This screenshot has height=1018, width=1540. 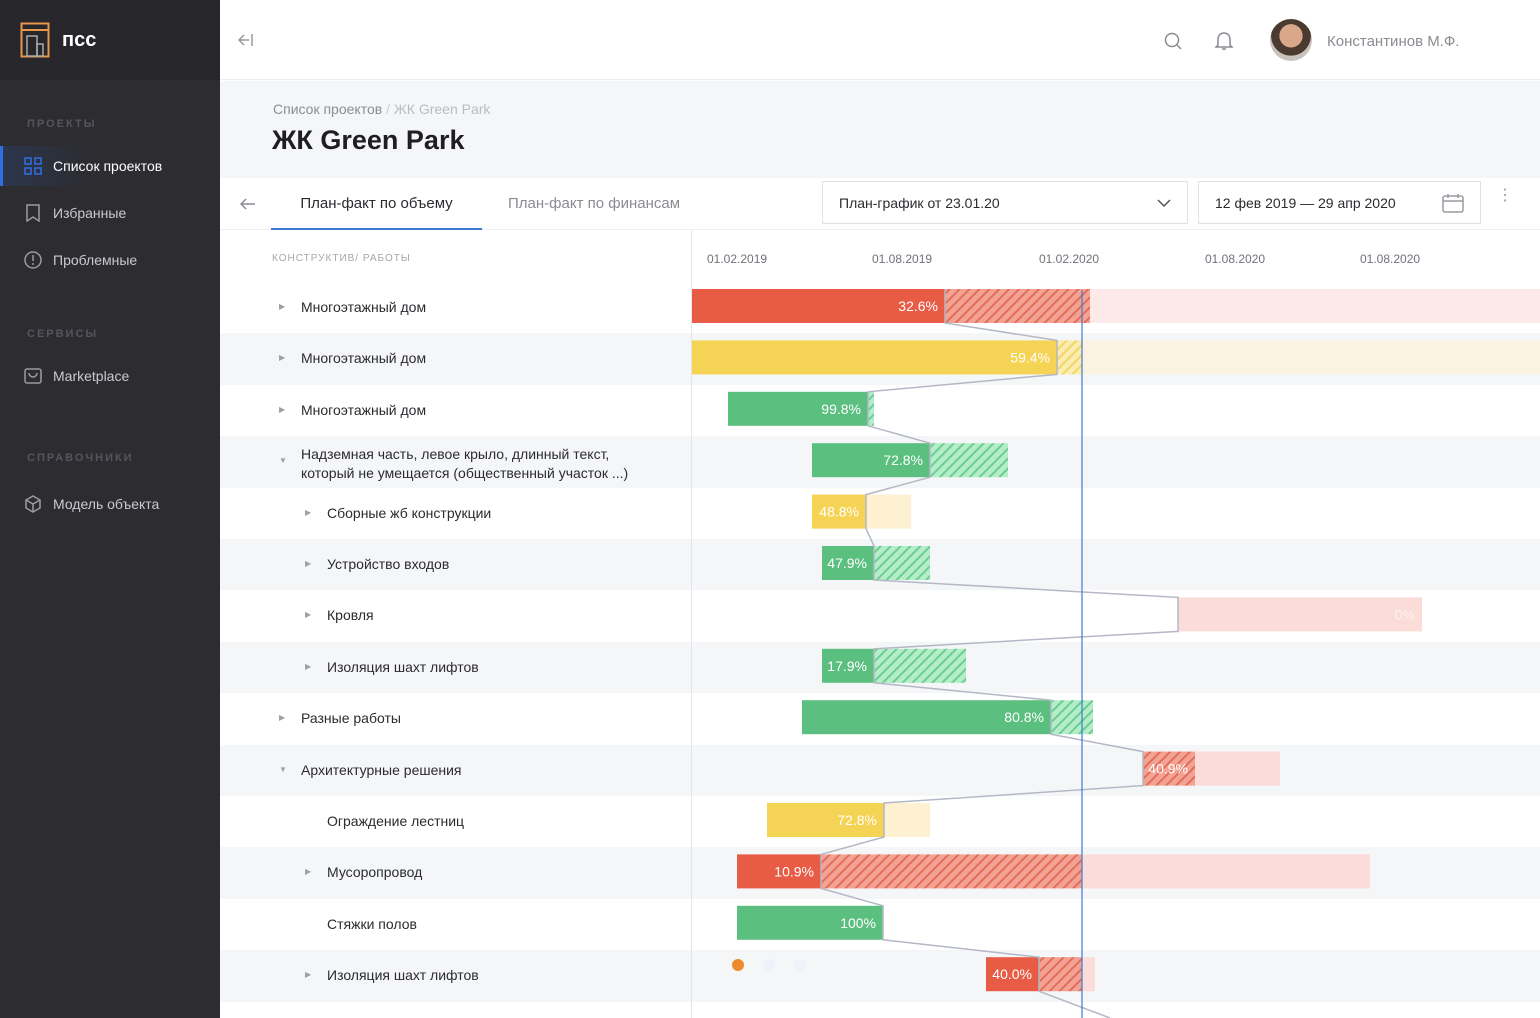 What do you see at coordinates (442, 109) in the screenshot?
I see `breadcrumb-current: ЖК Green Park` at bounding box center [442, 109].